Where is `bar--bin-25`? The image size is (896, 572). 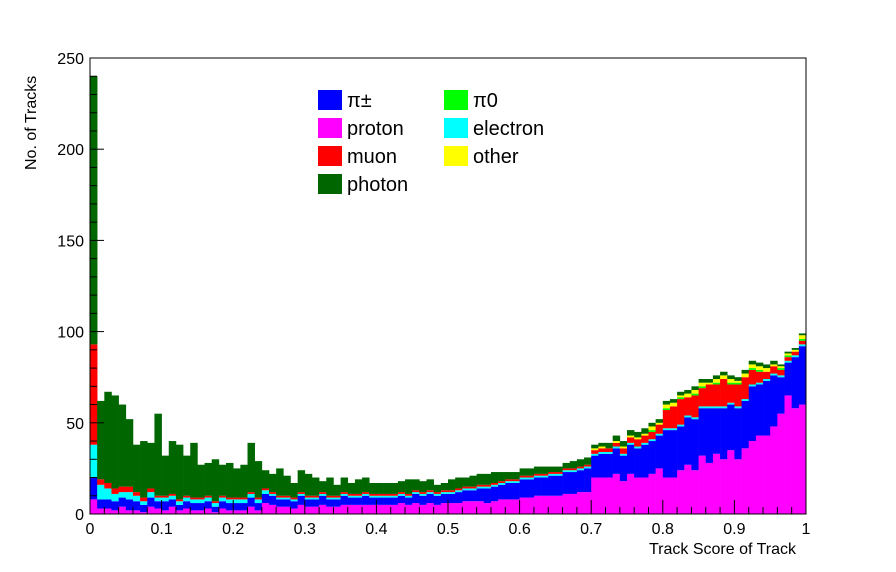
bar--bin-25 is located at coordinates (273, 500).